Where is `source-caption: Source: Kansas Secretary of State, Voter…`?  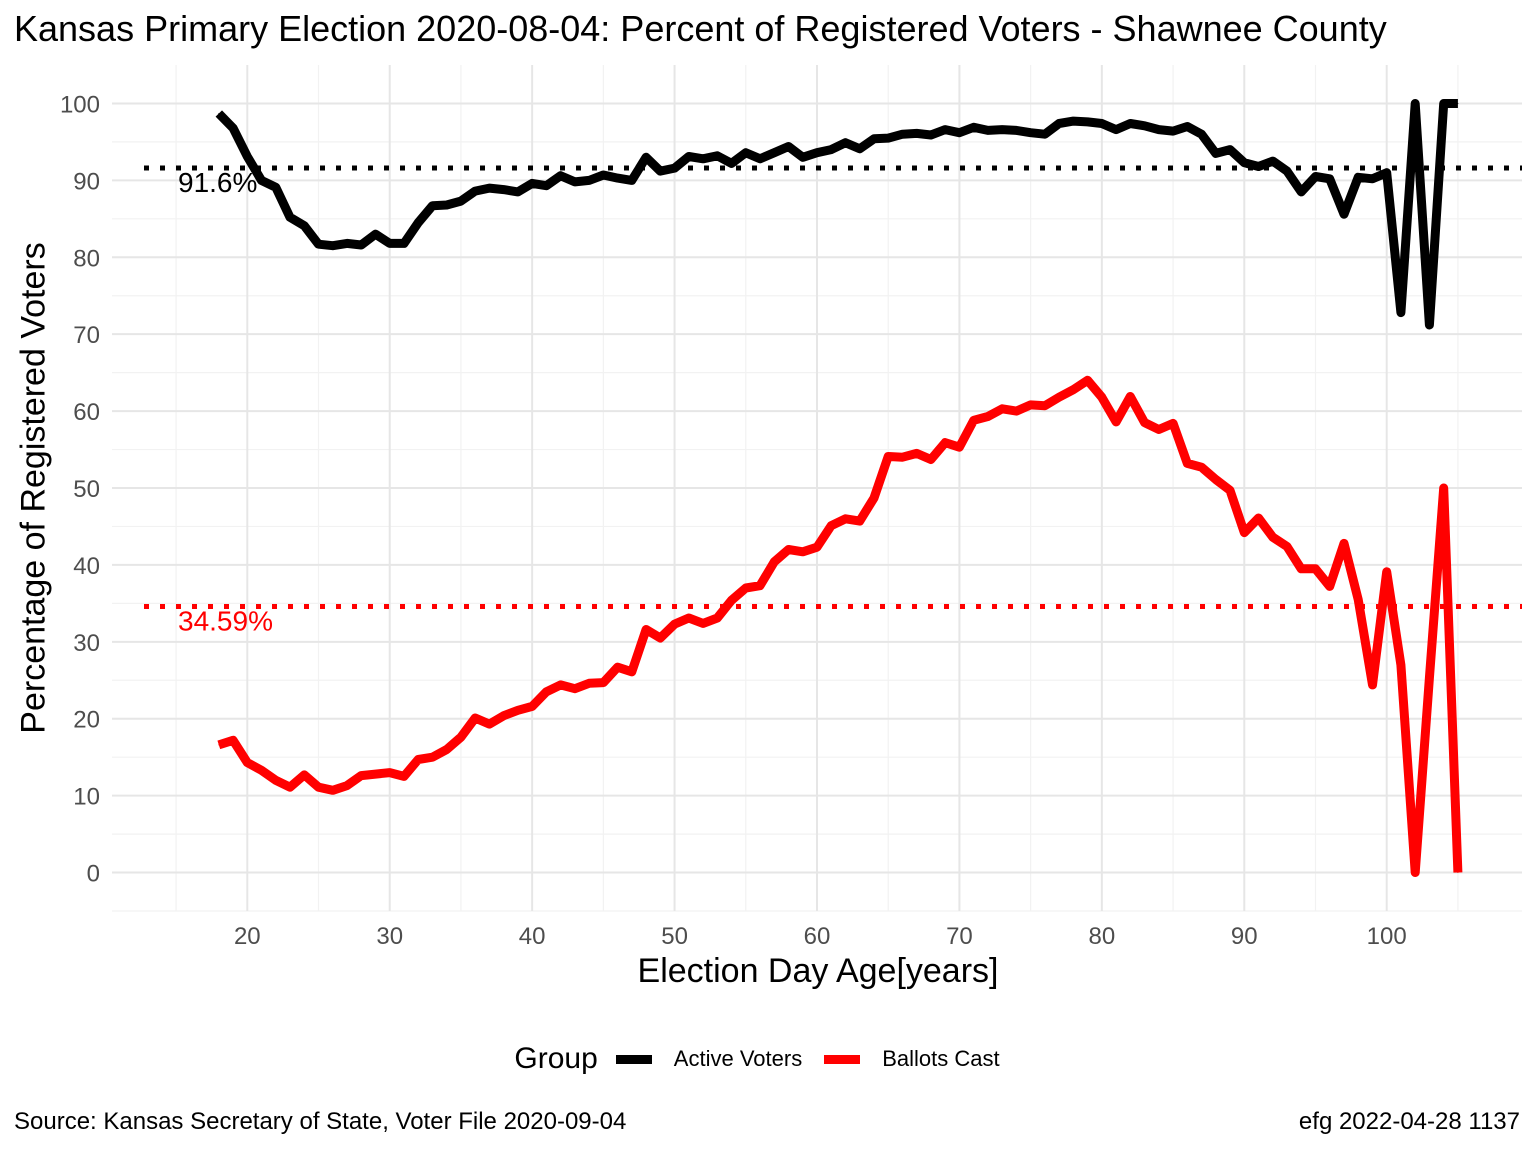
source-caption: Source: Kansas Secretary of State, Voter… is located at coordinates (320, 1121).